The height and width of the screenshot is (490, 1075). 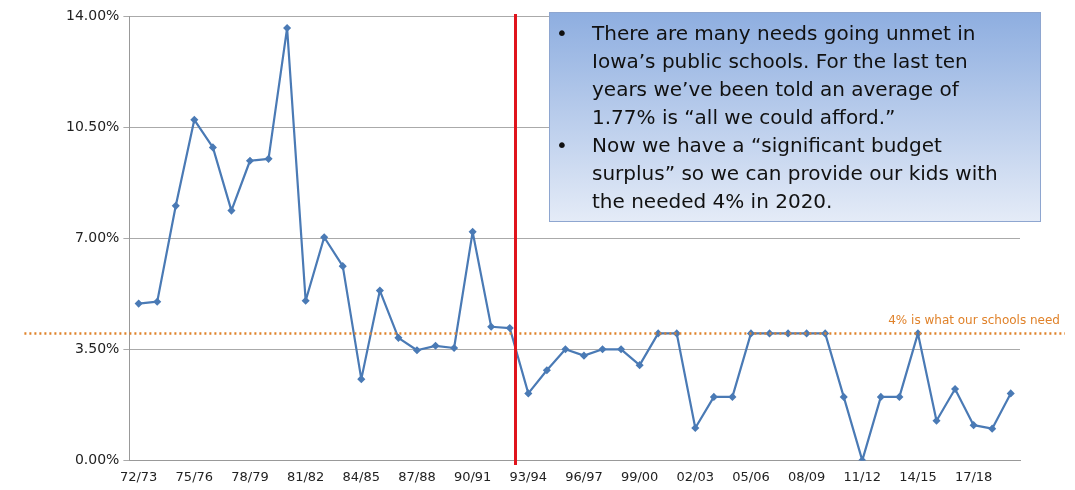 I want to click on x-tick-label: 02/03, so click(x=695, y=476).